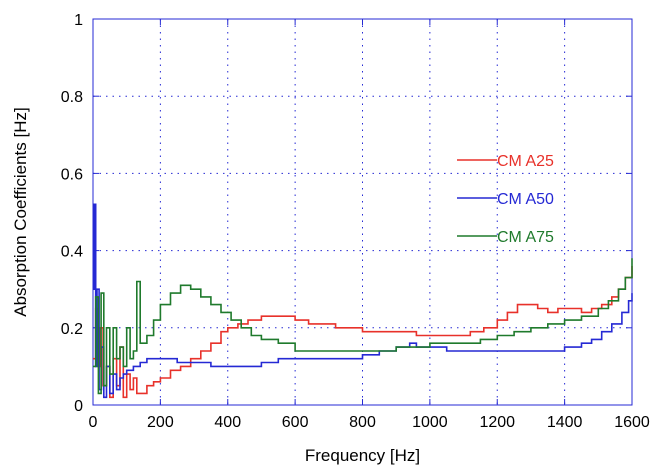 This screenshot has width=657, height=474. What do you see at coordinates (295, 422) in the screenshot?
I see `x-tick-label: 600` at bounding box center [295, 422].